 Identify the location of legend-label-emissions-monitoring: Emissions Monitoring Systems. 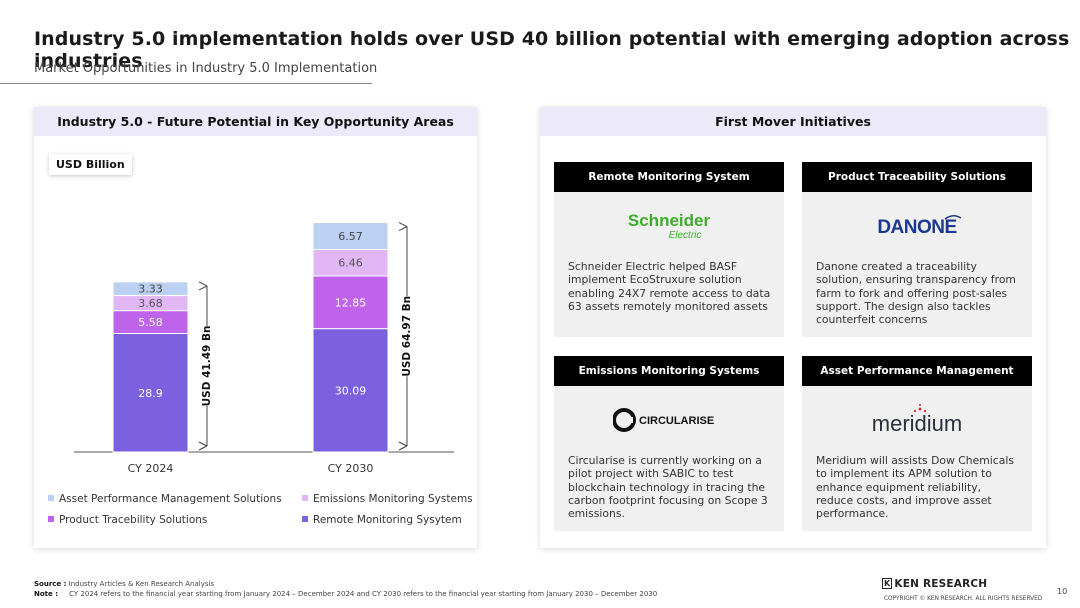
(393, 499).